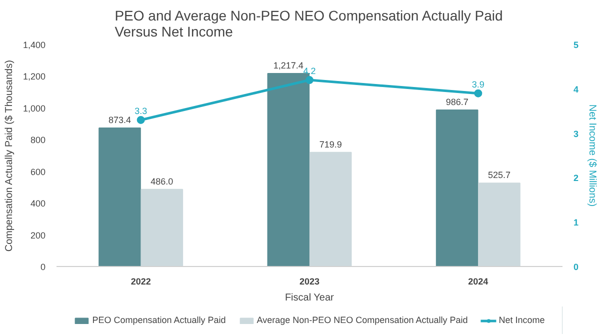 This screenshot has width=600, height=336. Describe the element at coordinates (499, 175) in the screenshot. I see `data-label: 525.7` at that location.